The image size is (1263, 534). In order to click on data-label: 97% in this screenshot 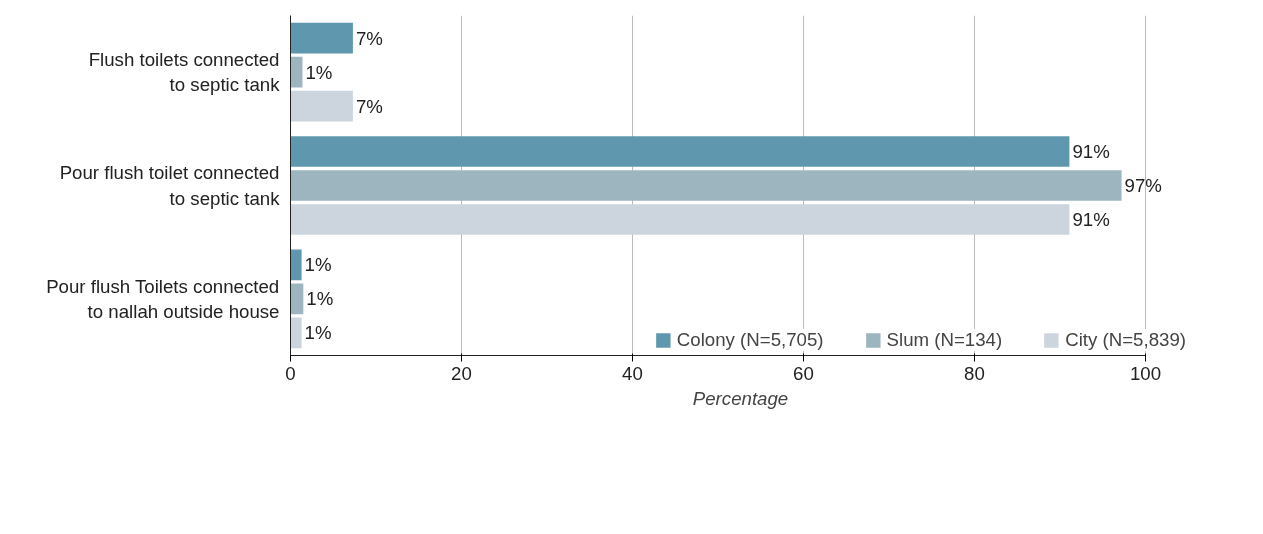, I will do `click(1143, 185)`.